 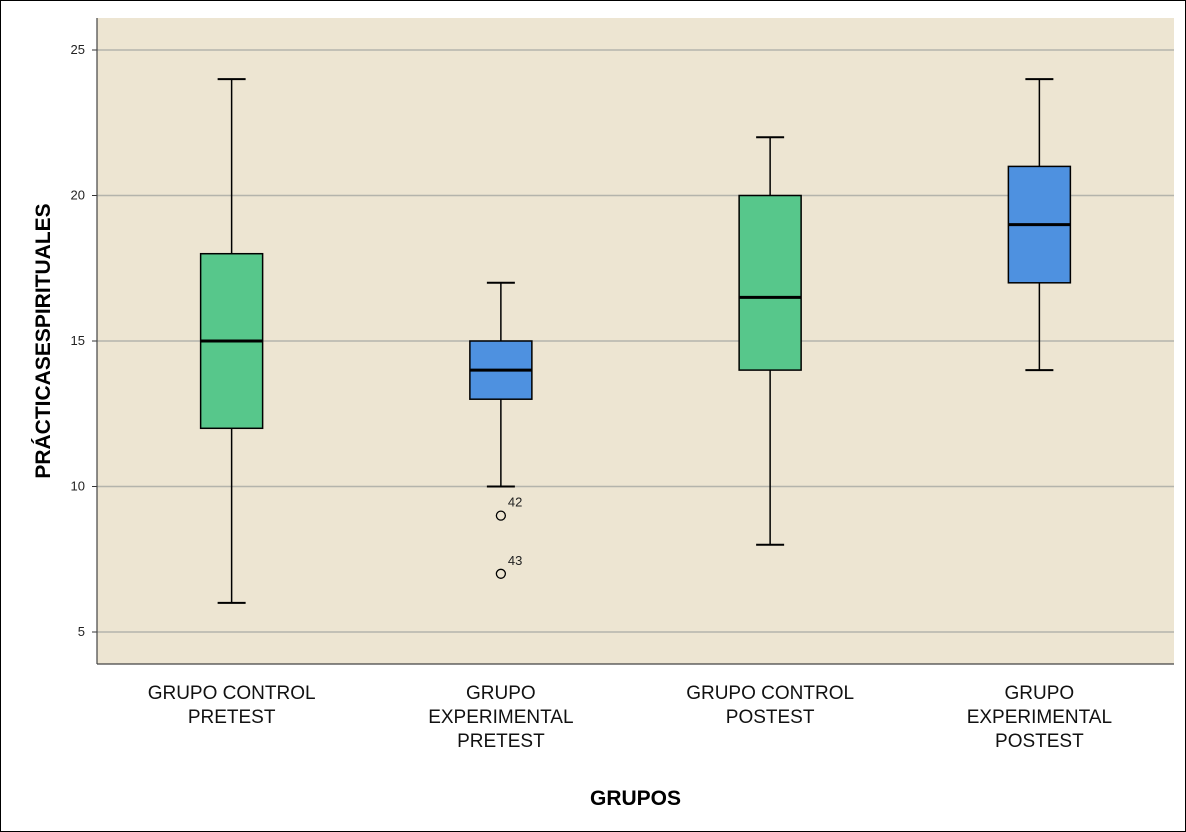 I want to click on y-tick-label: 10, so click(x=78, y=485).